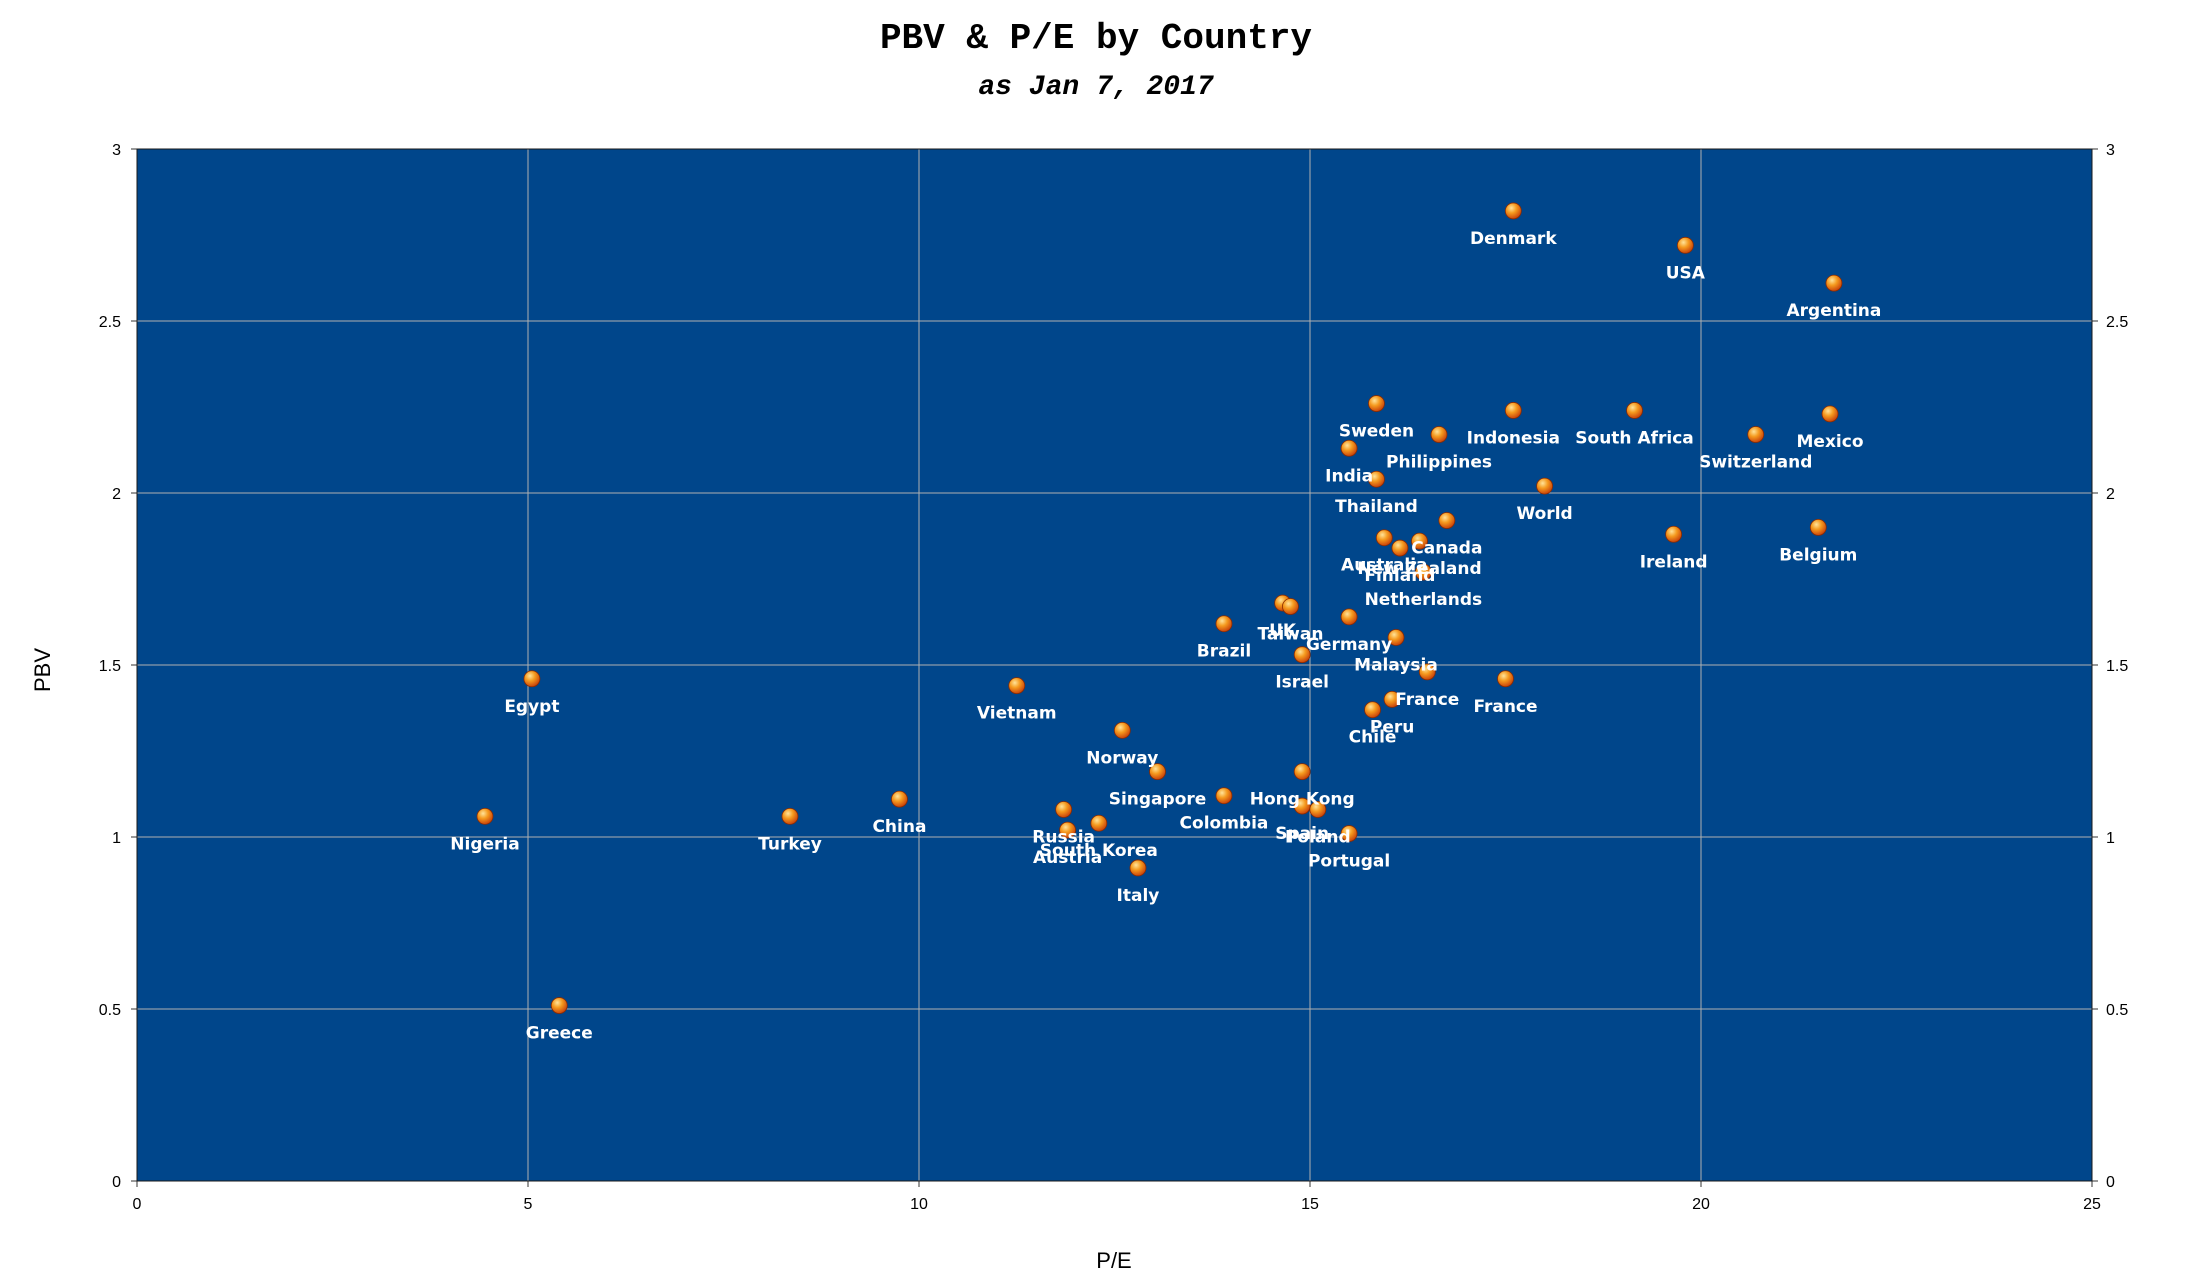 This screenshot has width=2191, height=1271. What do you see at coordinates (1302, 683) in the screenshot?
I see `data-label: Israel` at bounding box center [1302, 683].